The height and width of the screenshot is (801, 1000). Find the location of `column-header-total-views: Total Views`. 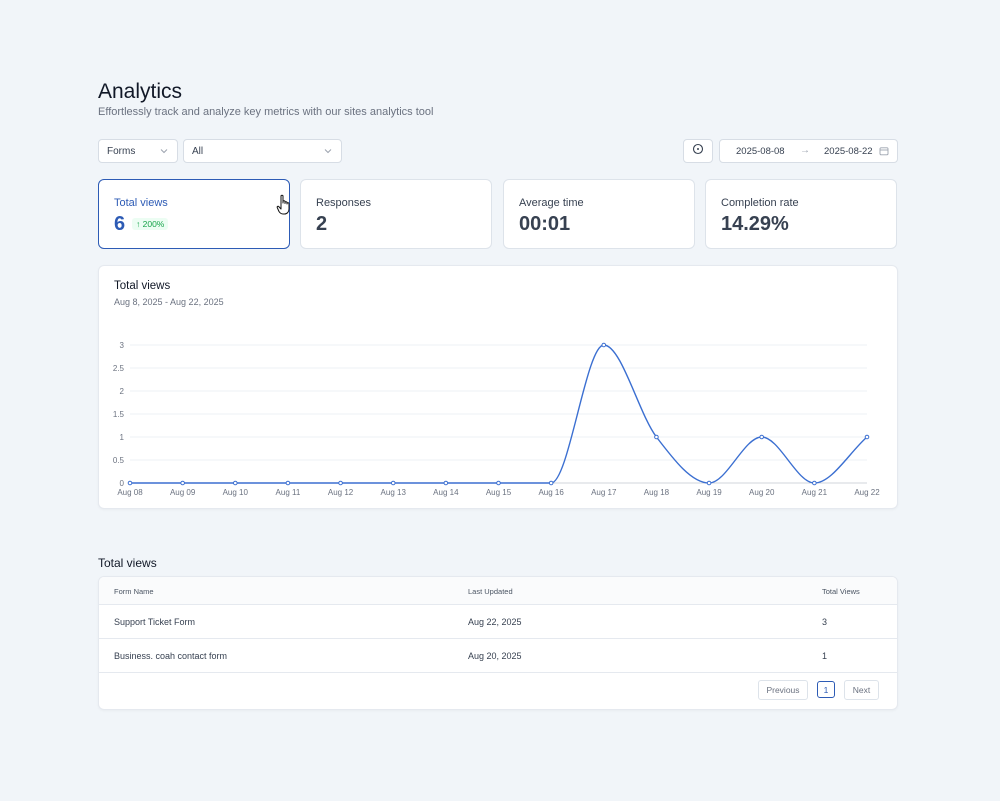

column-header-total-views: Total Views is located at coordinates (841, 591).